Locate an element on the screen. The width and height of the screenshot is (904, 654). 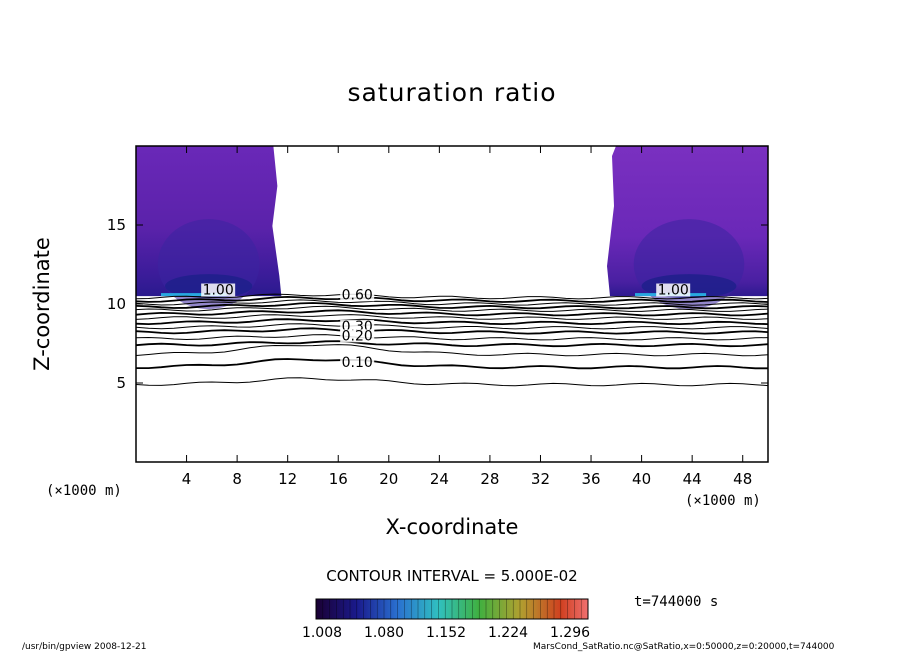
chart-title: saturation ratio is located at coordinates (452, 92).